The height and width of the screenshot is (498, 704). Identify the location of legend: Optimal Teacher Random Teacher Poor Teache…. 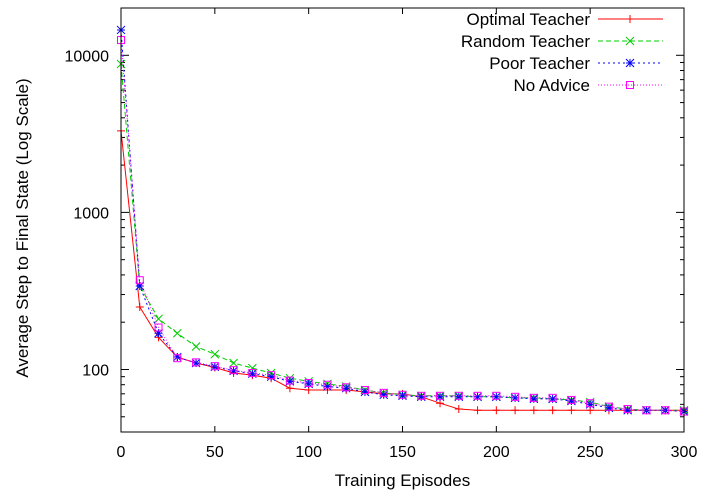
(562, 52).